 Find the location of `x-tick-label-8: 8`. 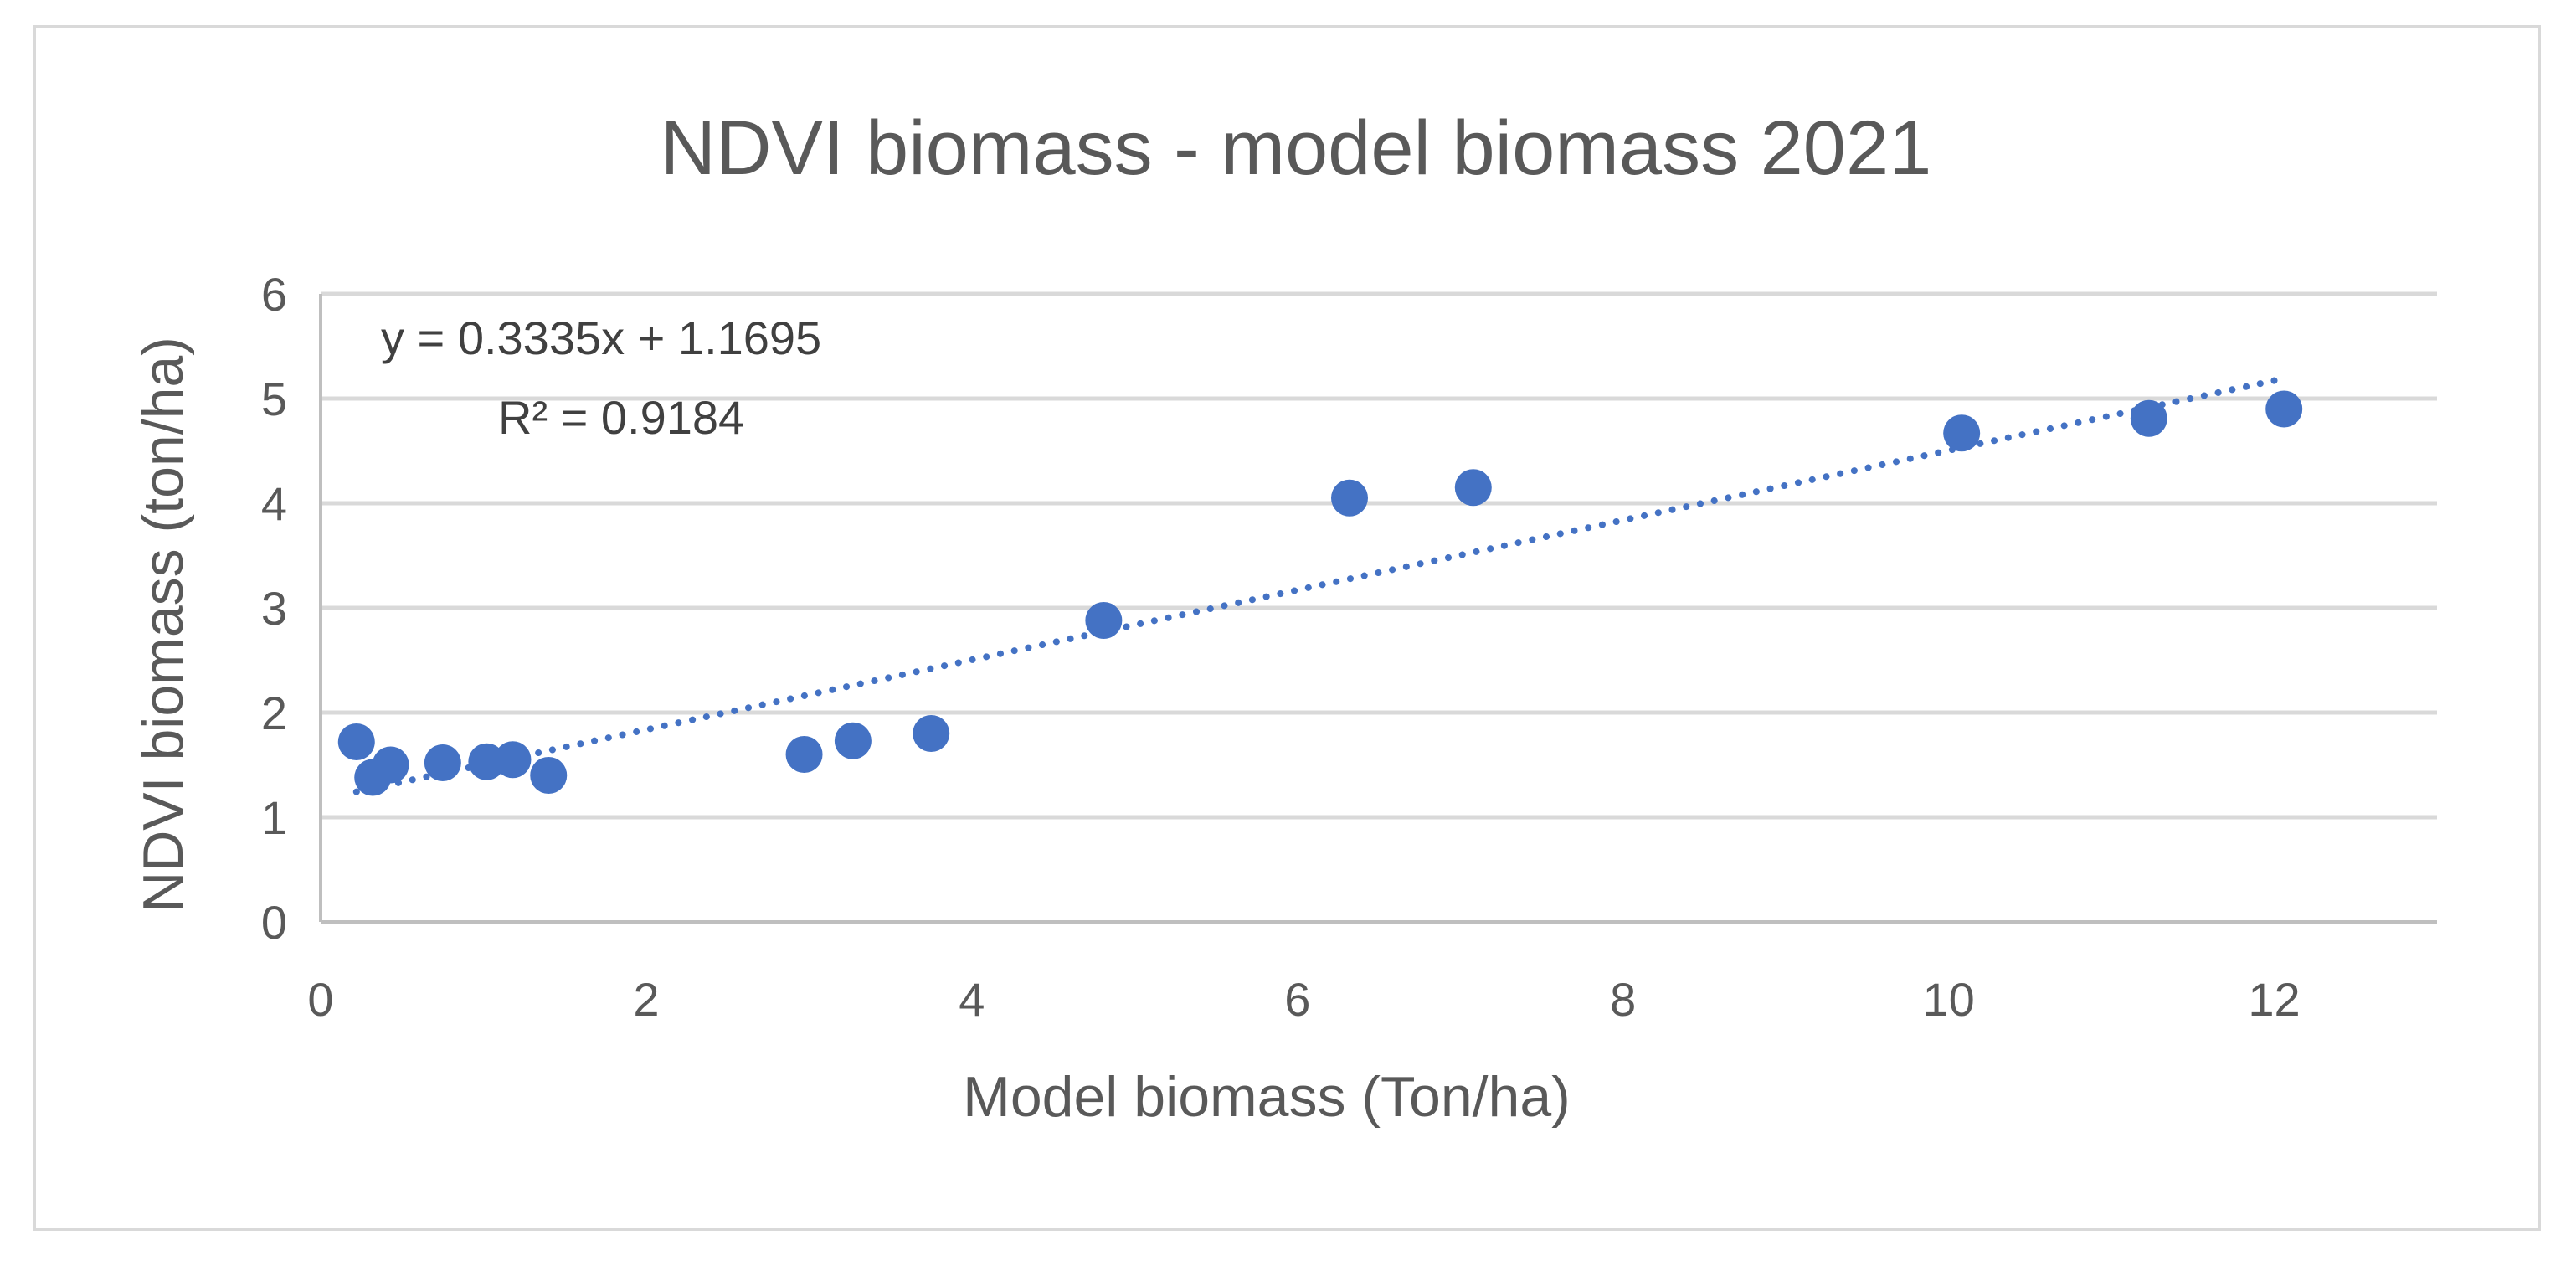

x-tick-label-8: 8 is located at coordinates (1623, 1000).